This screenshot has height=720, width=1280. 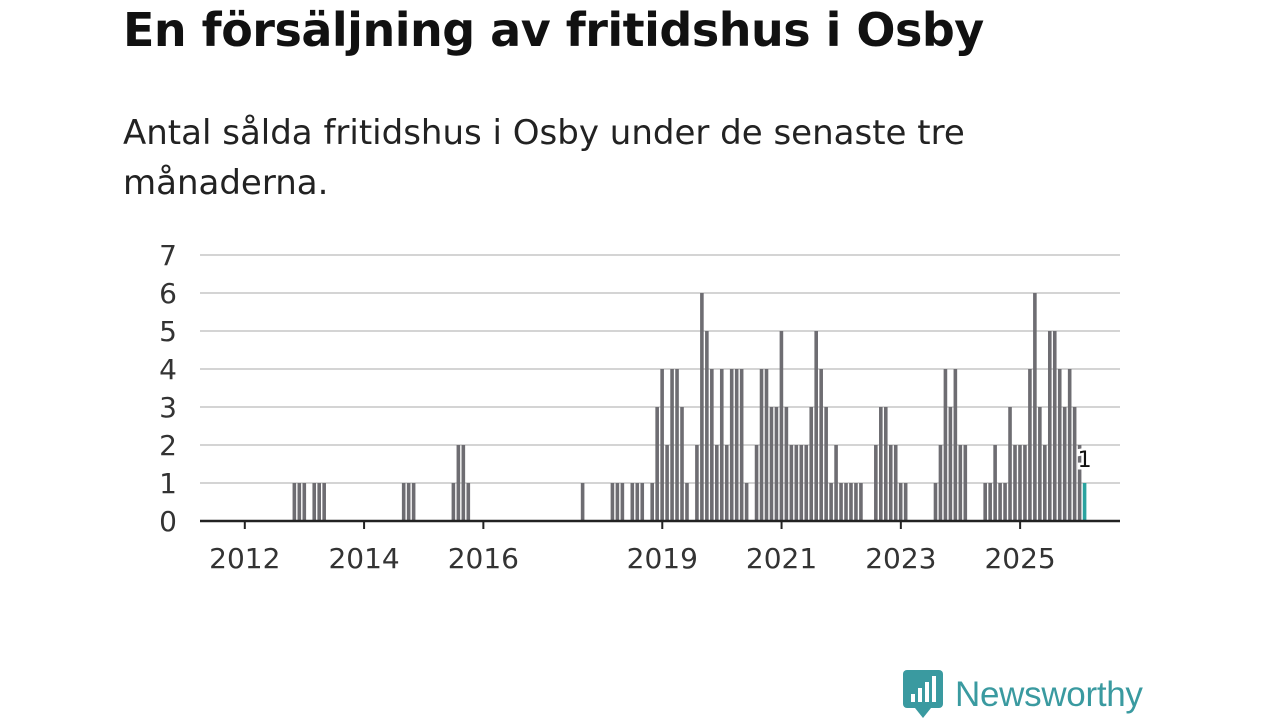 What do you see at coordinates (363, 558) in the screenshot?
I see `x-tick-label: 2014` at bounding box center [363, 558].